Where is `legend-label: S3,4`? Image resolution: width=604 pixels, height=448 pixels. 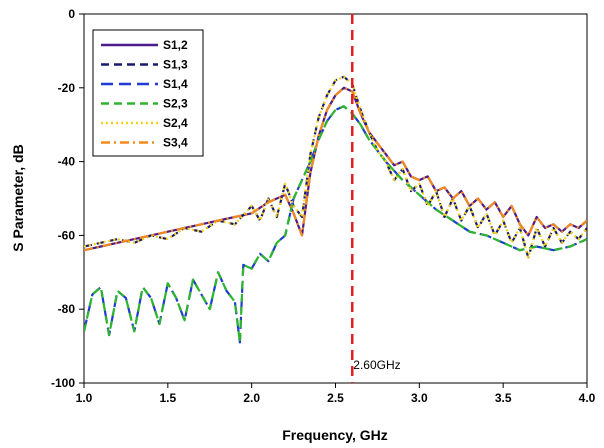 legend-label: S3,4 is located at coordinates (175, 143).